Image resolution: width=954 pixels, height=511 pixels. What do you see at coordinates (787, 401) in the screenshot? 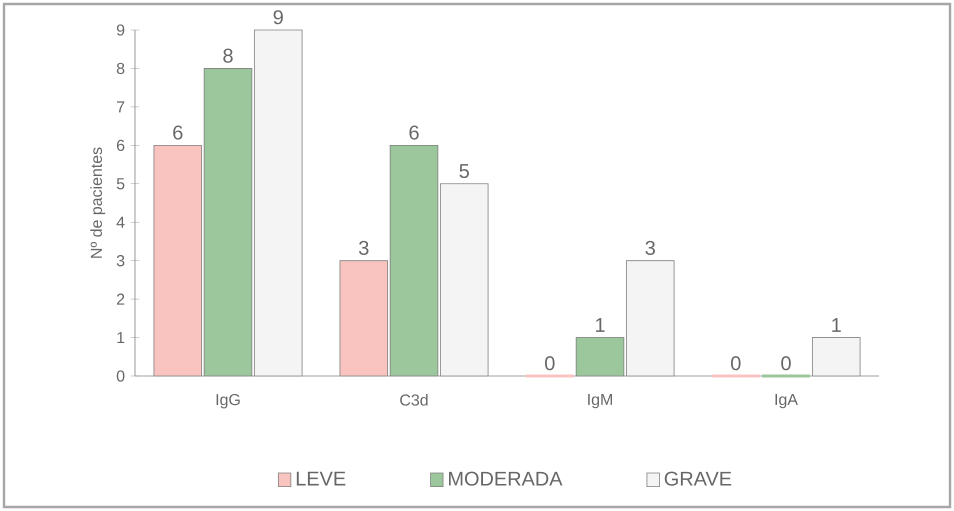
I see `x-tick-label: IgA` at bounding box center [787, 401].